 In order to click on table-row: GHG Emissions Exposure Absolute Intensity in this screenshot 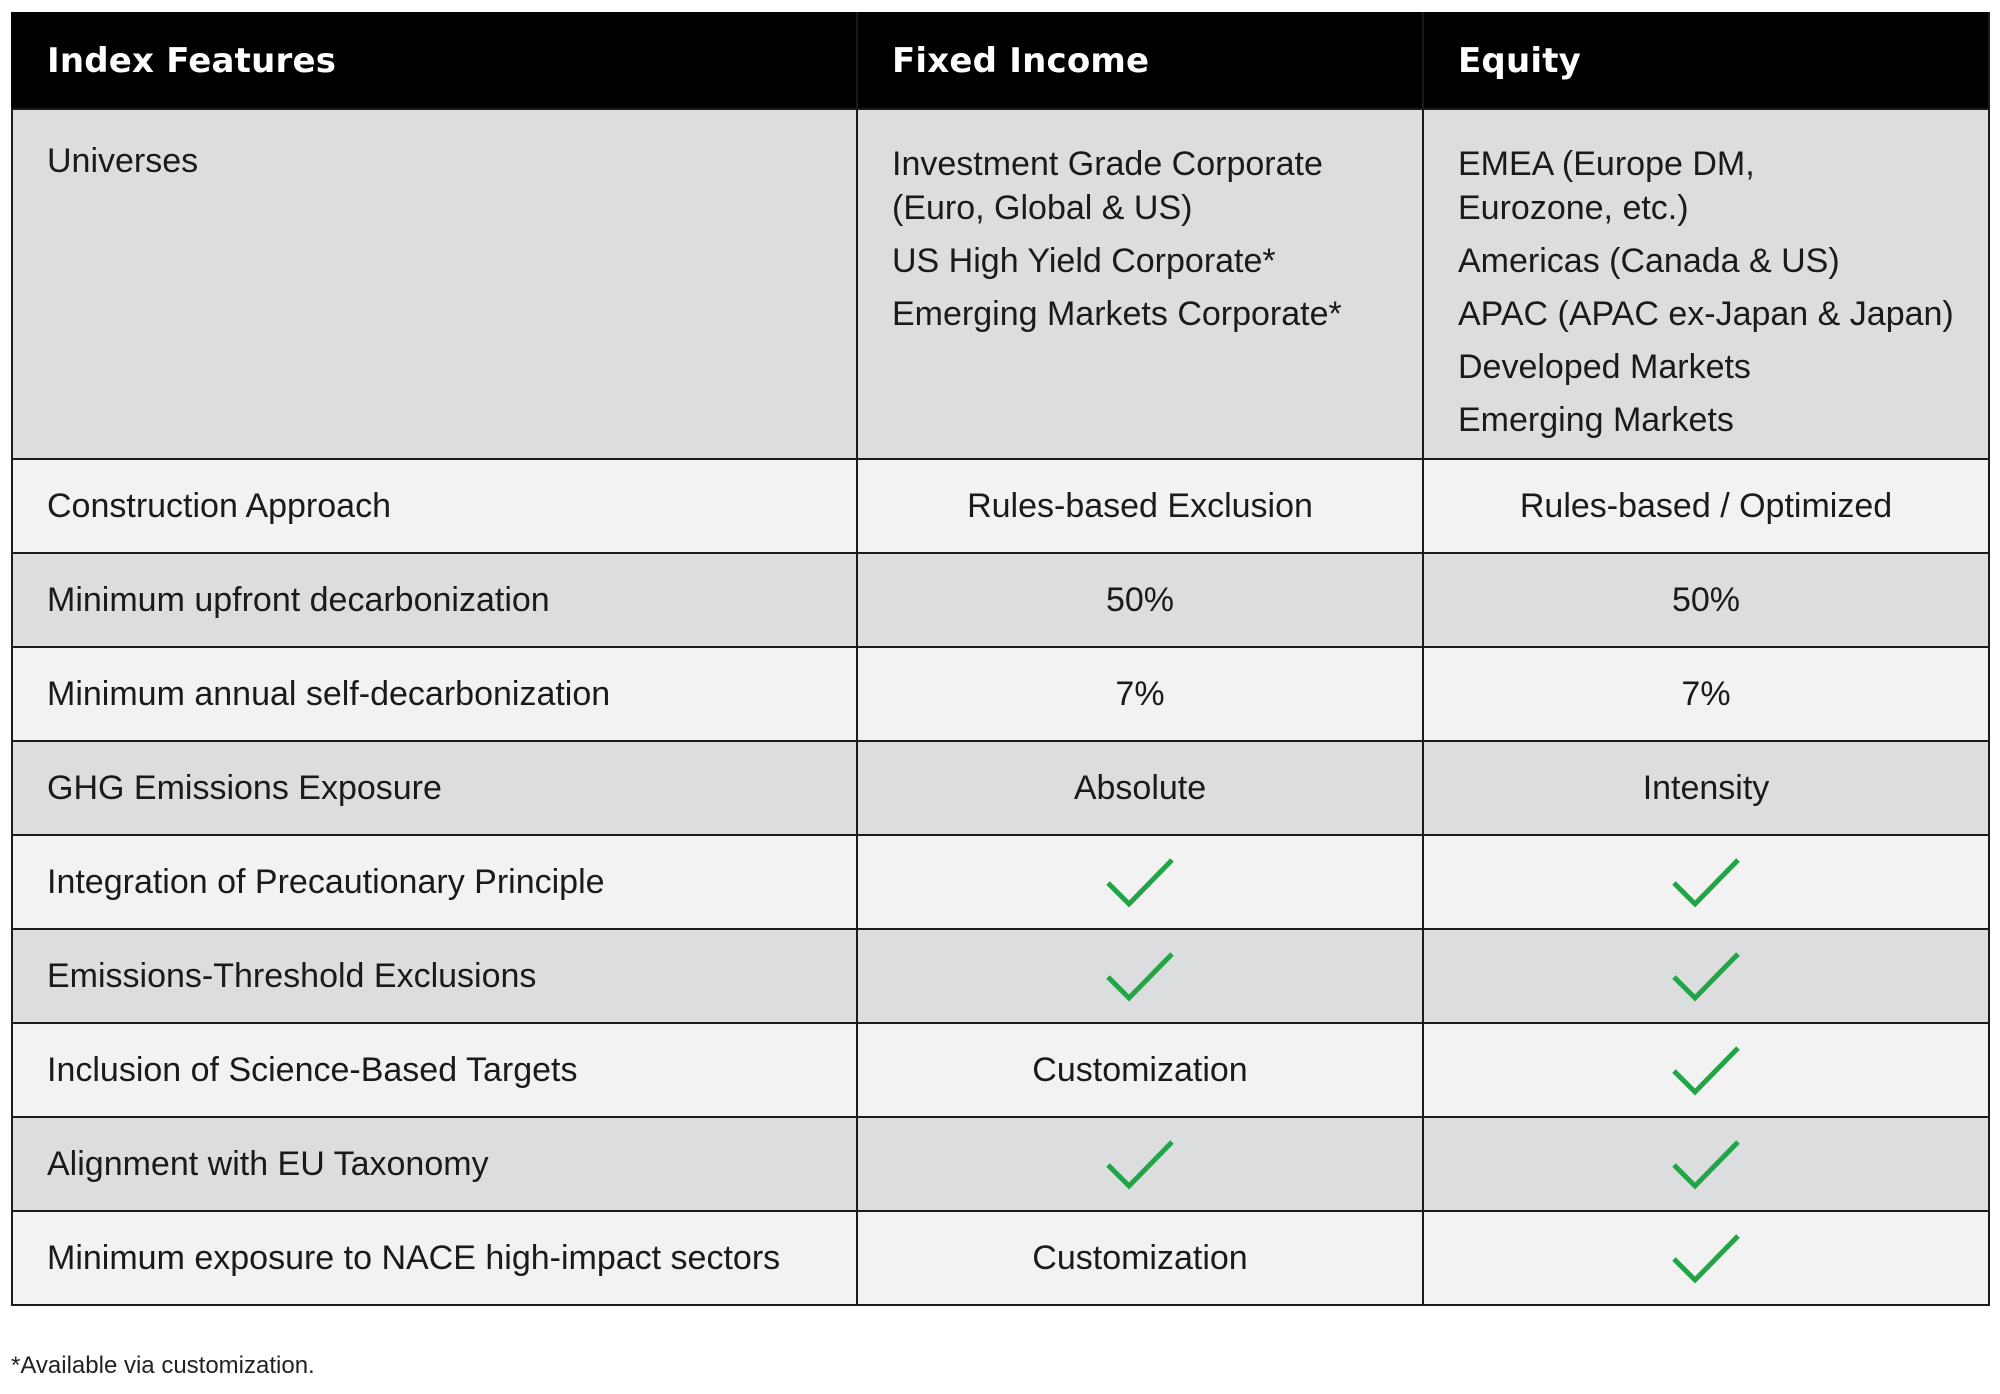, I will do `click(1000, 788)`.